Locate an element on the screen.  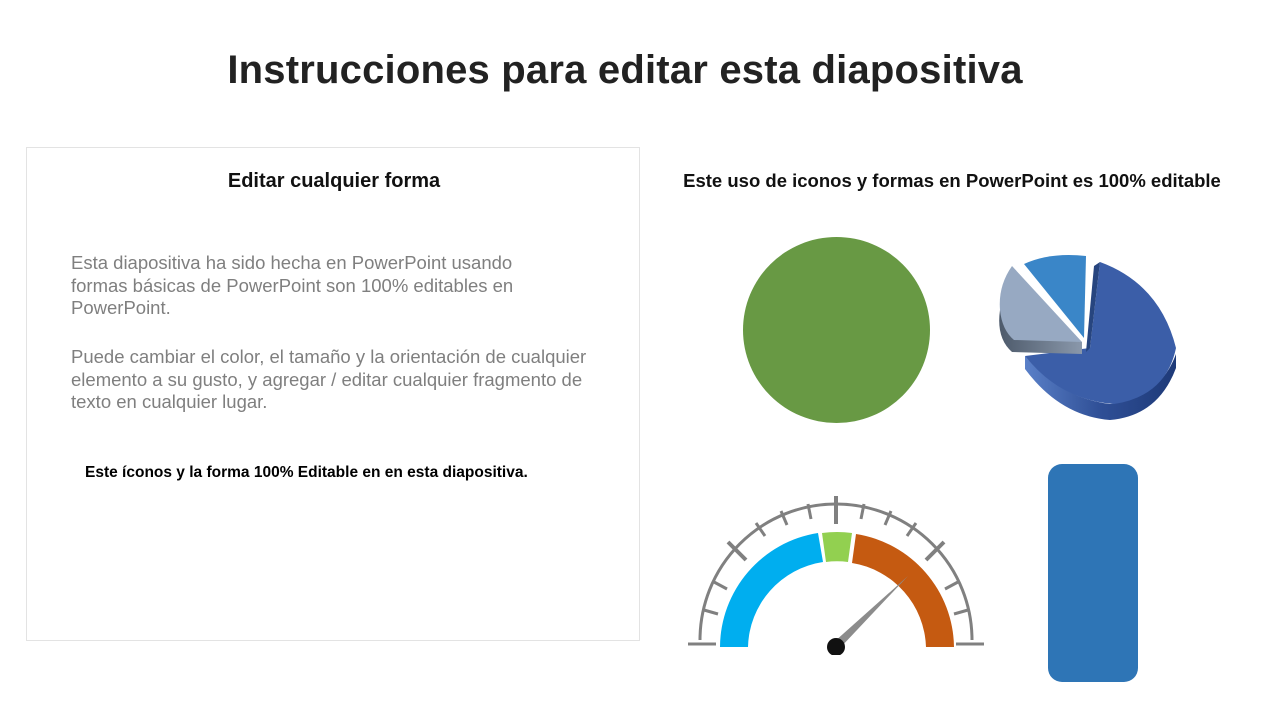
gauge-ticks is located at coordinates (836, 571).